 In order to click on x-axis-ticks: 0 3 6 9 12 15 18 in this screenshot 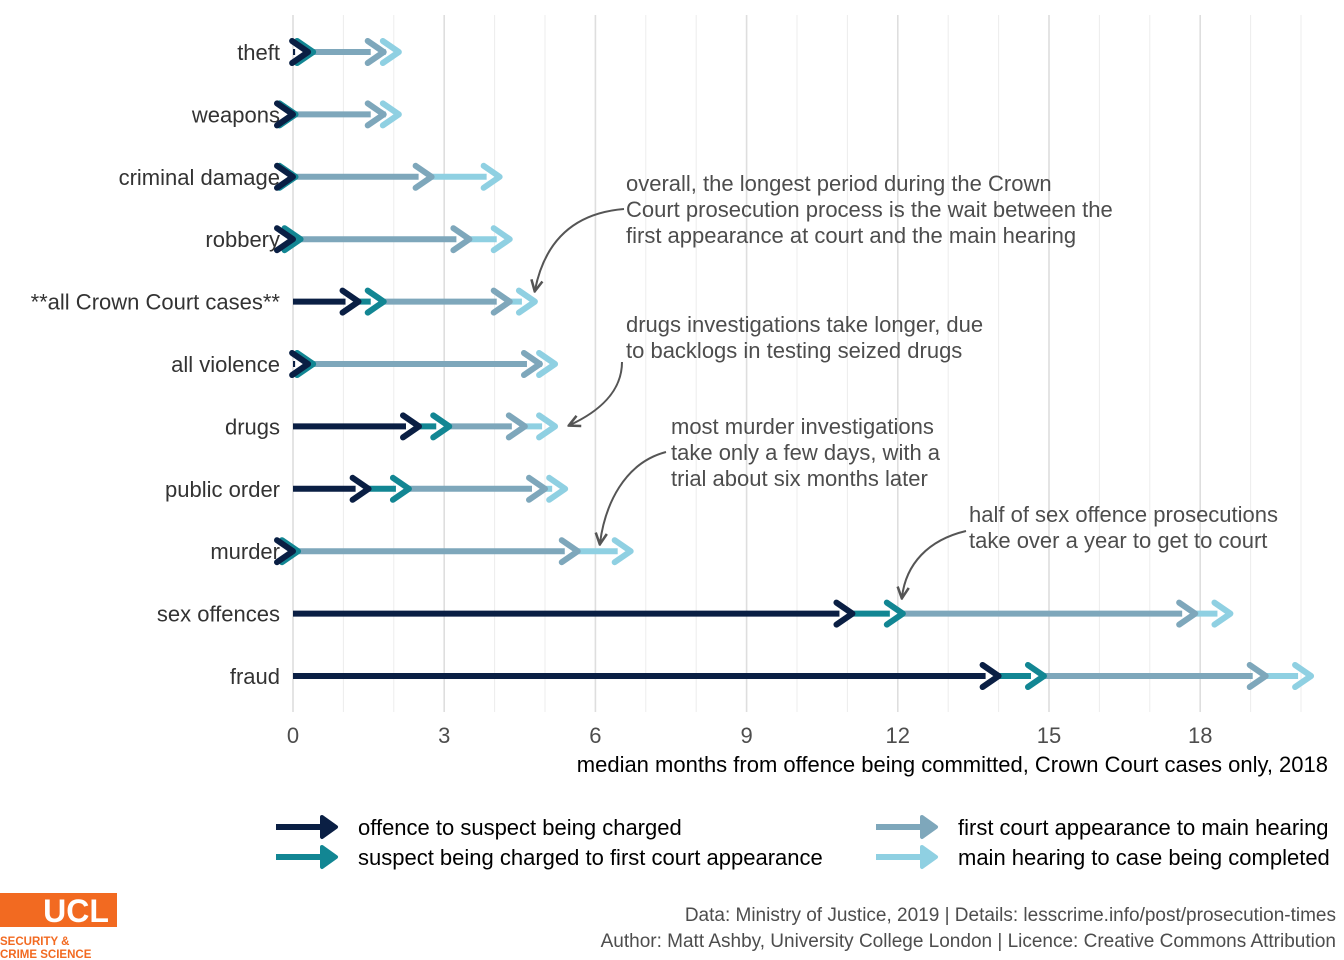, I will do `click(750, 735)`.